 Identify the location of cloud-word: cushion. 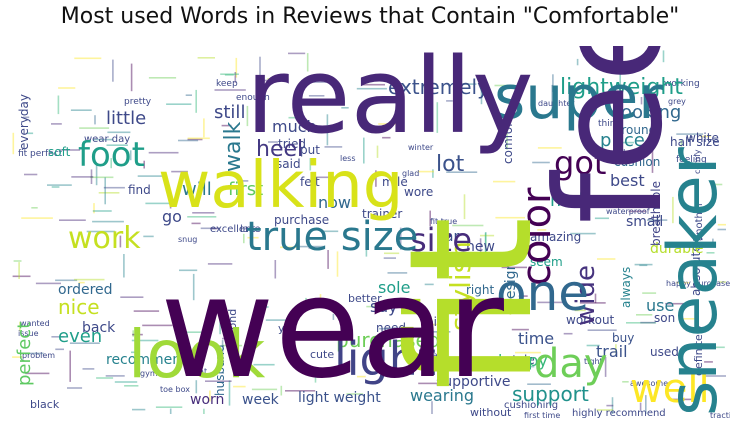
(637, 162).